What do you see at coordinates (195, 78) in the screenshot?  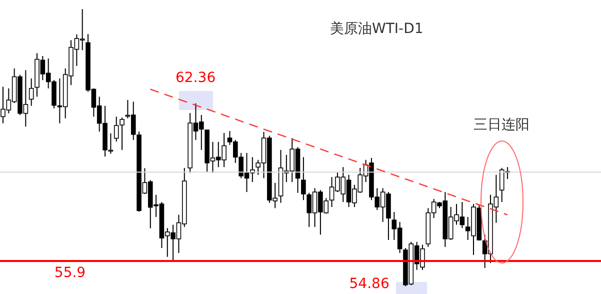 I see `annotation: 62.36` at bounding box center [195, 78].